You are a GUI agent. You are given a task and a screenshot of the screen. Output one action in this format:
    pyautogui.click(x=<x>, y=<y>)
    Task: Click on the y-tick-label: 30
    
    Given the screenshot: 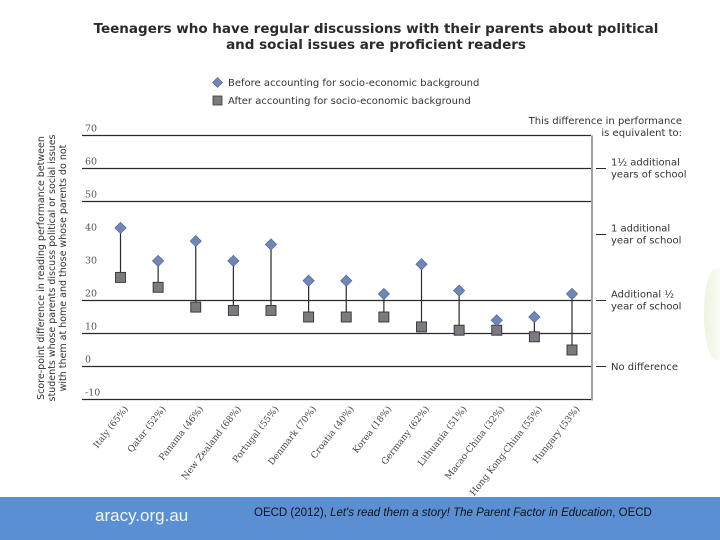 What is the action you would take?
    pyautogui.click(x=91, y=261)
    